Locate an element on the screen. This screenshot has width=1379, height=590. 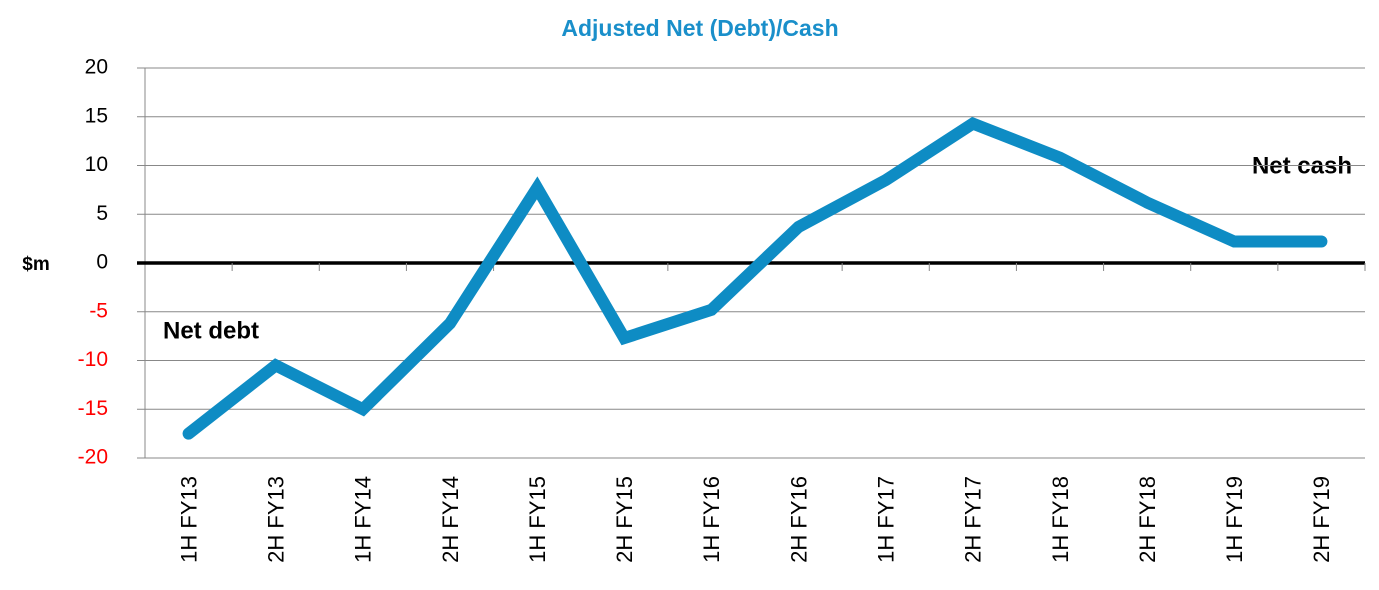
y-tick-label: -15 is located at coordinates (93, 408).